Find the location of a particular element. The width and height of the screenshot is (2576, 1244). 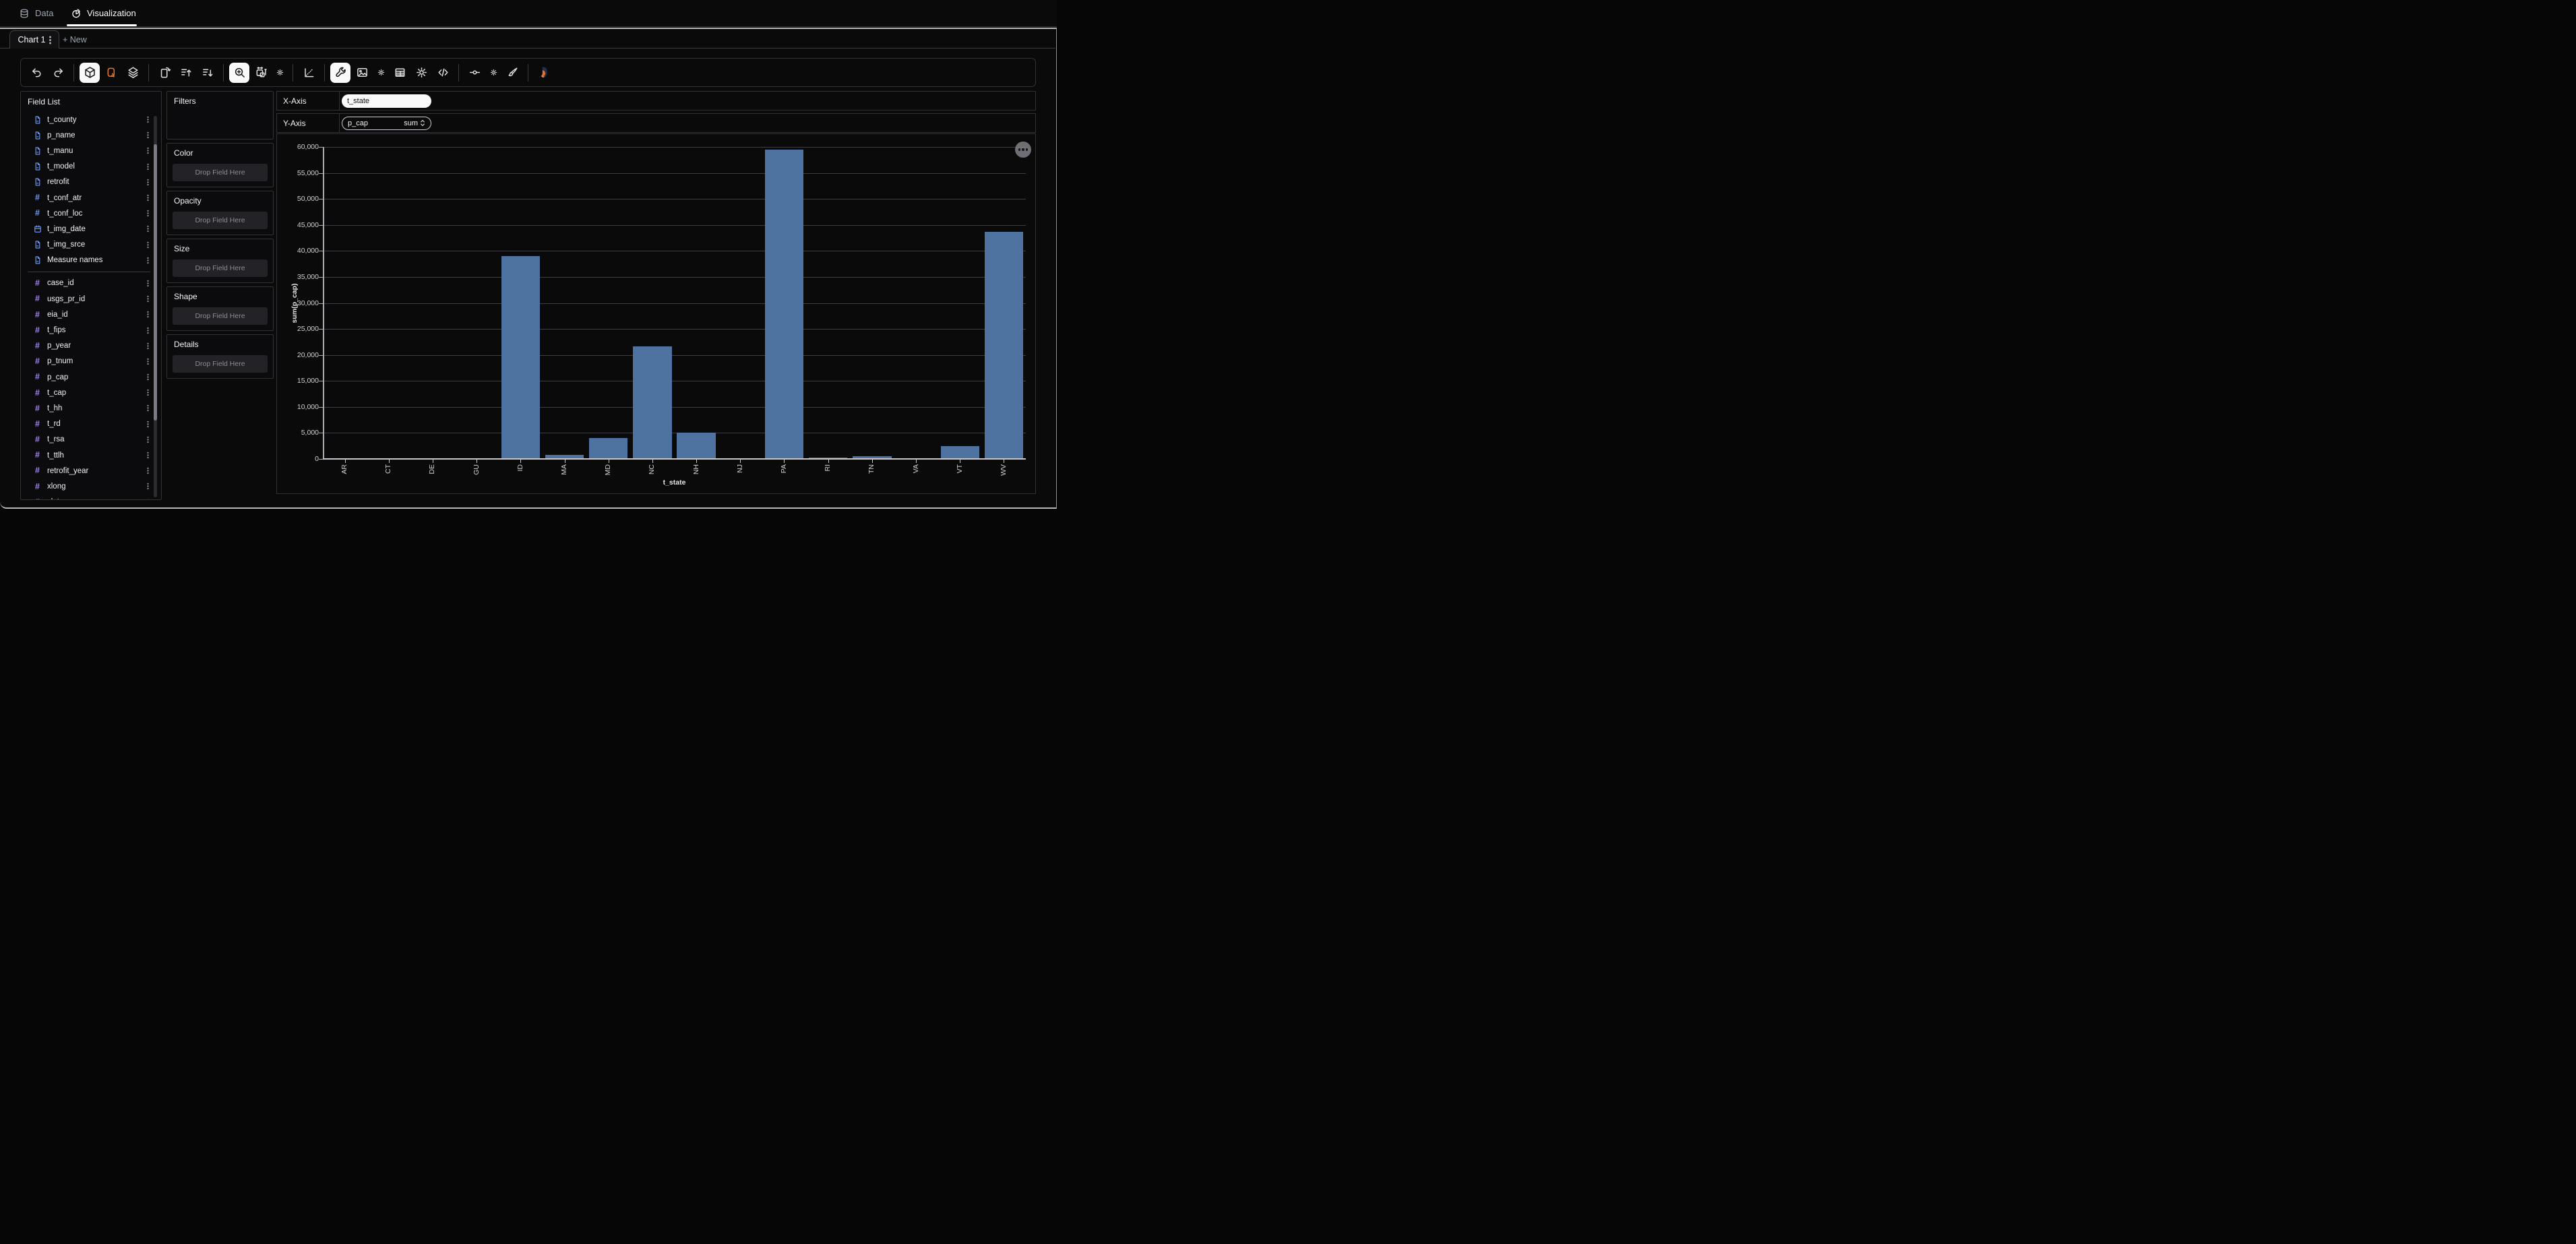

sort-descending-button is located at coordinates (207, 73).